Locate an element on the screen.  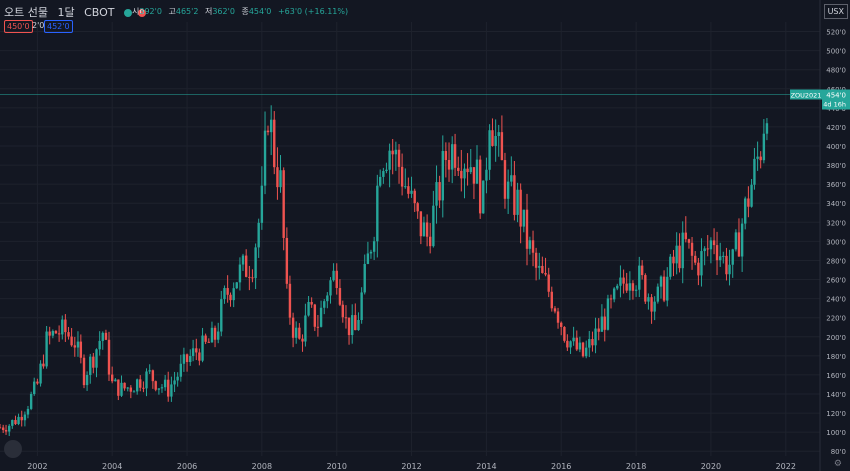
bid-price-box: 450'0 is located at coordinates (18, 26).